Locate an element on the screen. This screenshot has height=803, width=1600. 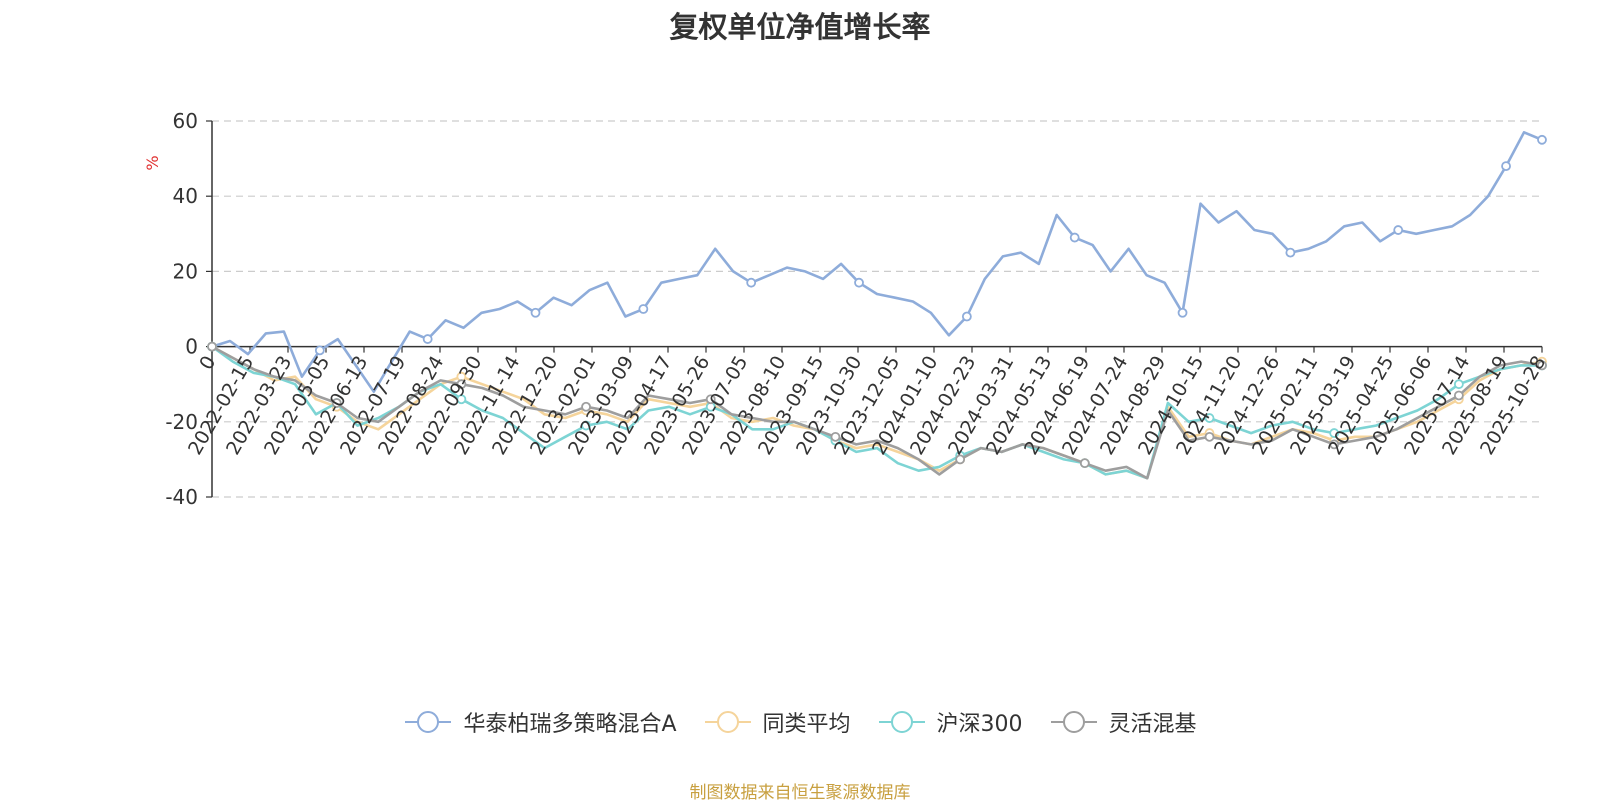
legend-item-2: 同类平均 is located at coordinates (777, 722).